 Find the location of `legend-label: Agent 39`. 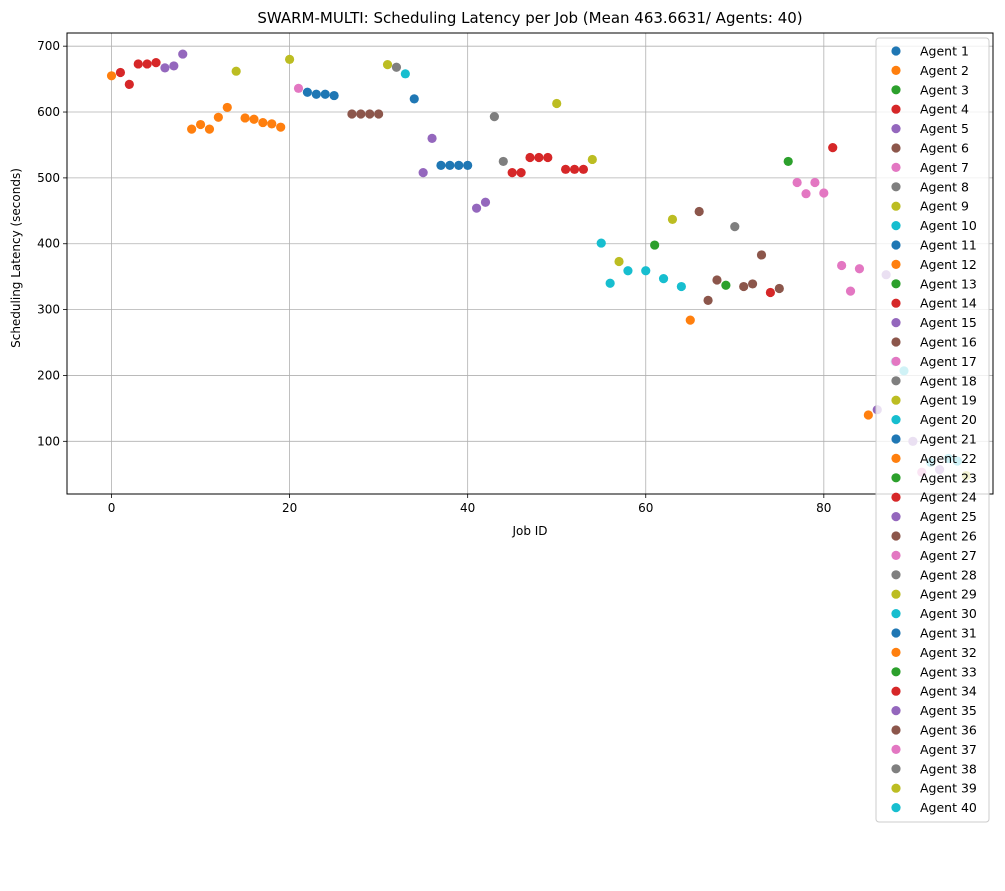

legend-label: Agent 39 is located at coordinates (948, 788).